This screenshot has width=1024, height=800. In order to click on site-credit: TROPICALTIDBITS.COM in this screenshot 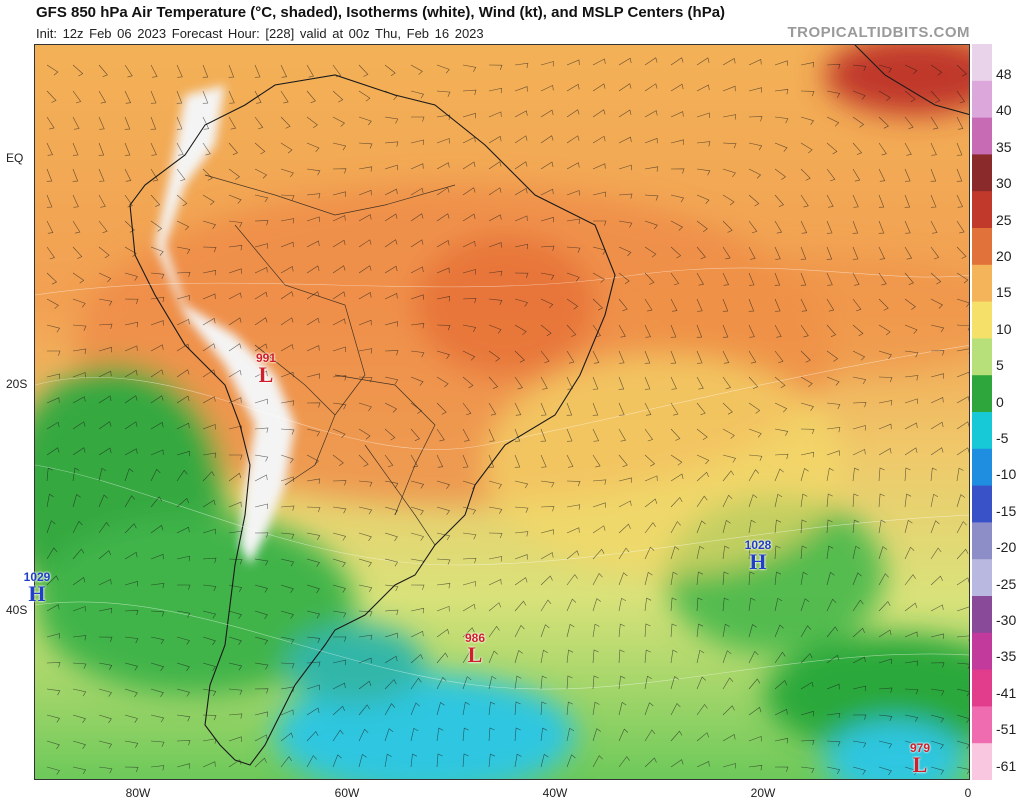, I will do `click(878, 32)`.